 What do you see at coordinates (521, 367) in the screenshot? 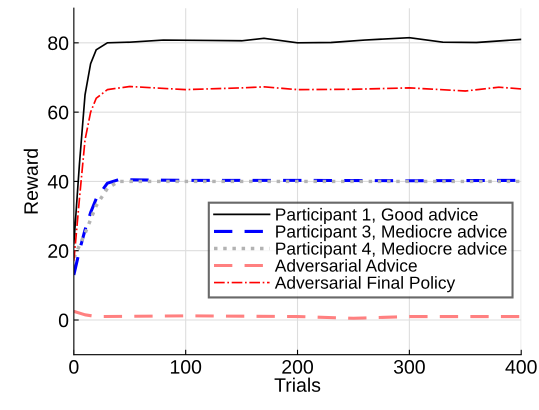
I see `x-tick-label: 400` at bounding box center [521, 367].